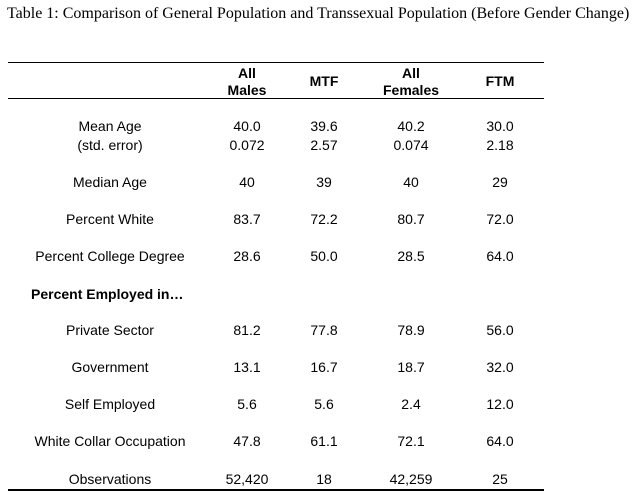  Describe the element at coordinates (324, 81) in the screenshot. I see `column-header: MTF` at that location.